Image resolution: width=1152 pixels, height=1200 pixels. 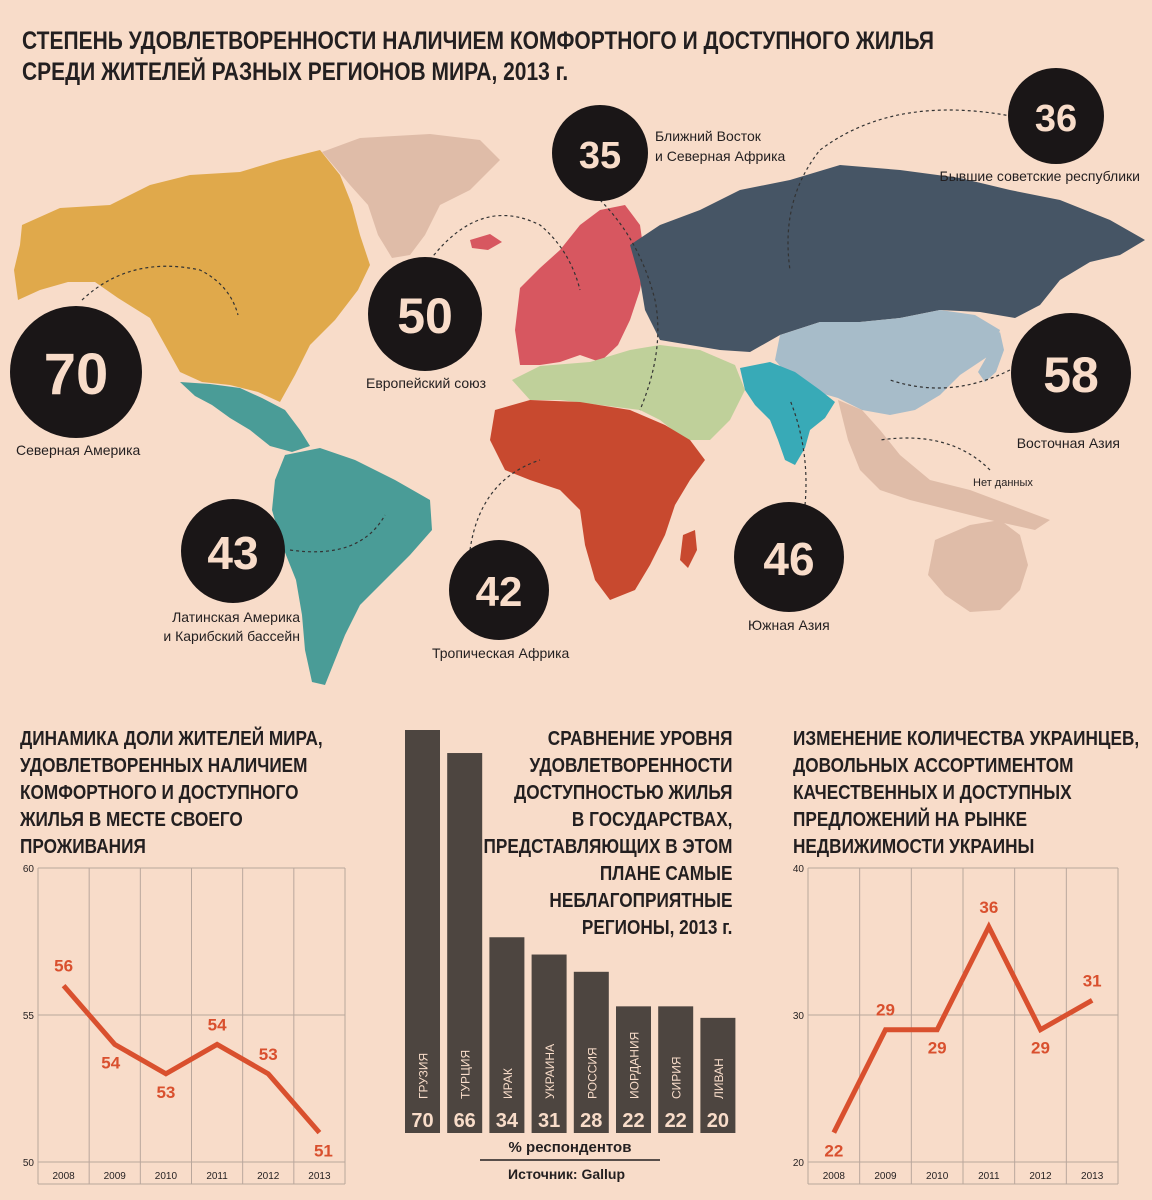 I want to click on right-xtick-label: 2009, so click(x=885, y=1176).